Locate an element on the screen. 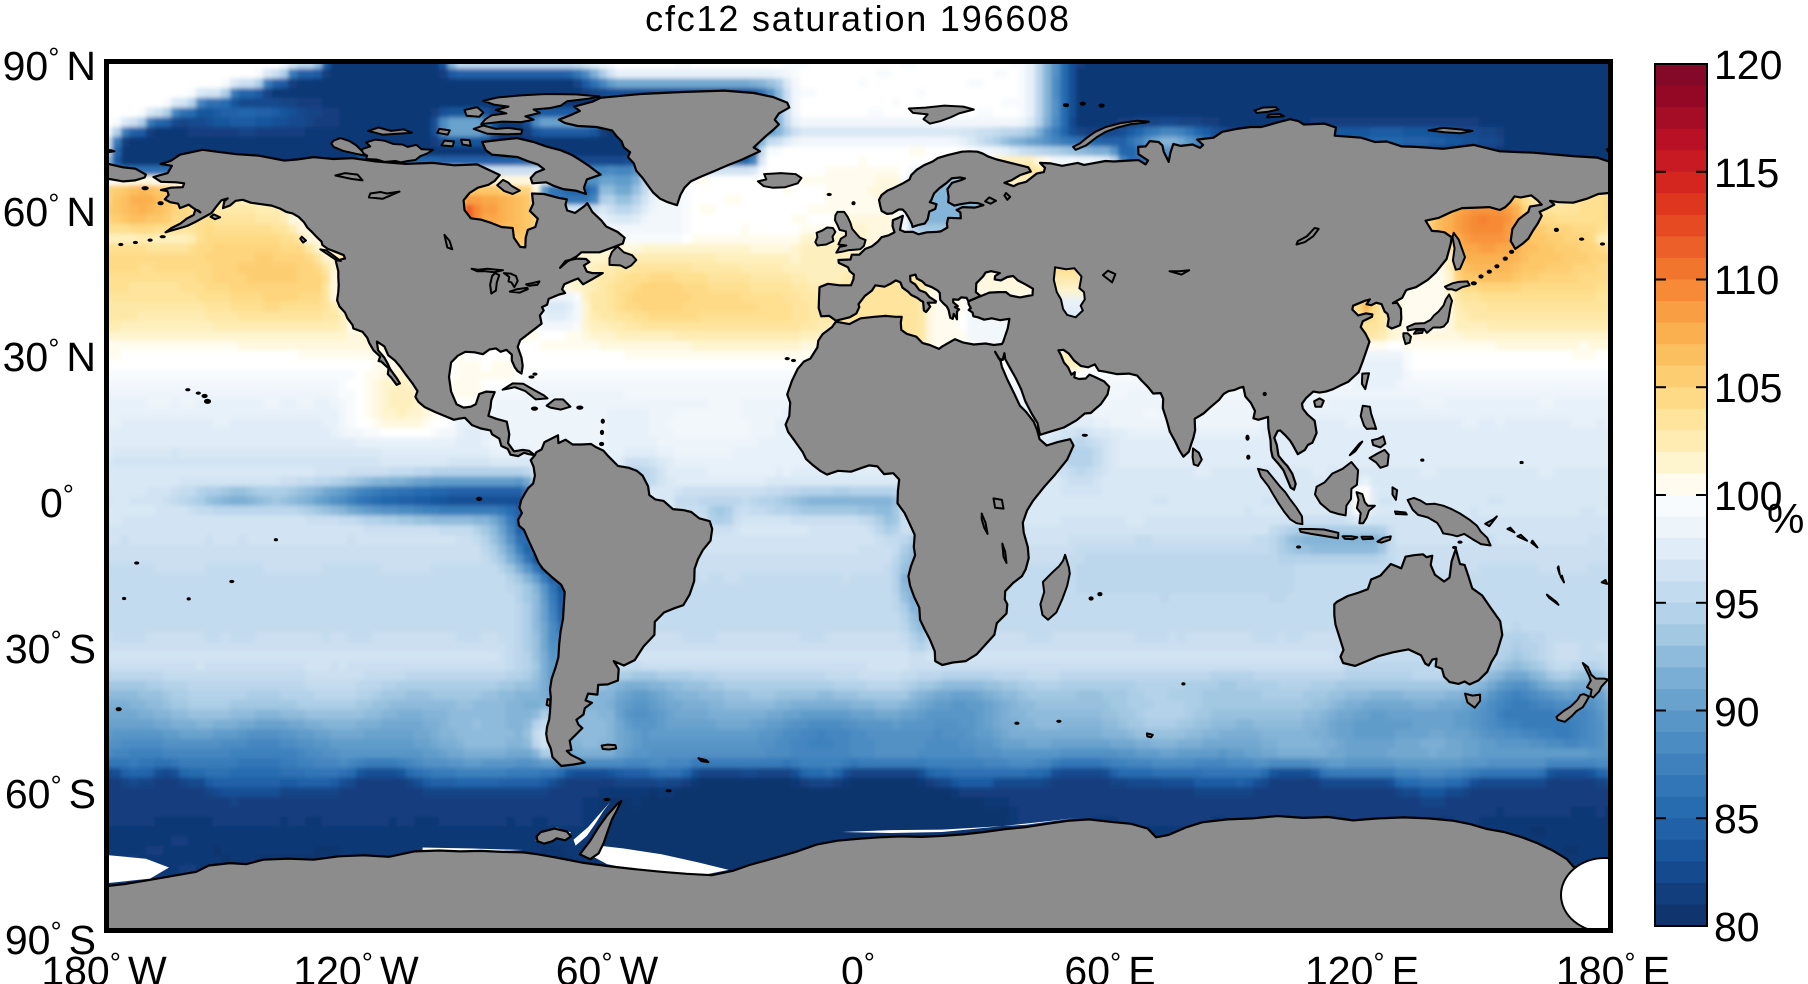 This screenshot has height=984, width=1808. svg-text:120°E: 120° E is located at coordinates (1362, 965).